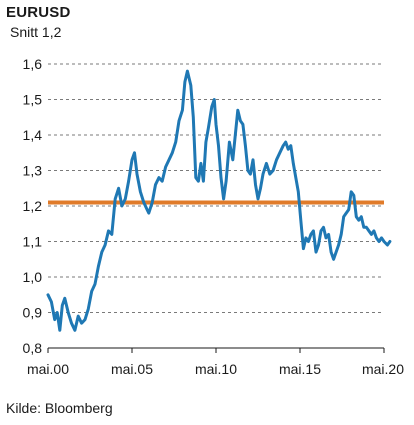 The image size is (414, 425). I want to click on x-tick-label: mai.15, so click(300, 369).